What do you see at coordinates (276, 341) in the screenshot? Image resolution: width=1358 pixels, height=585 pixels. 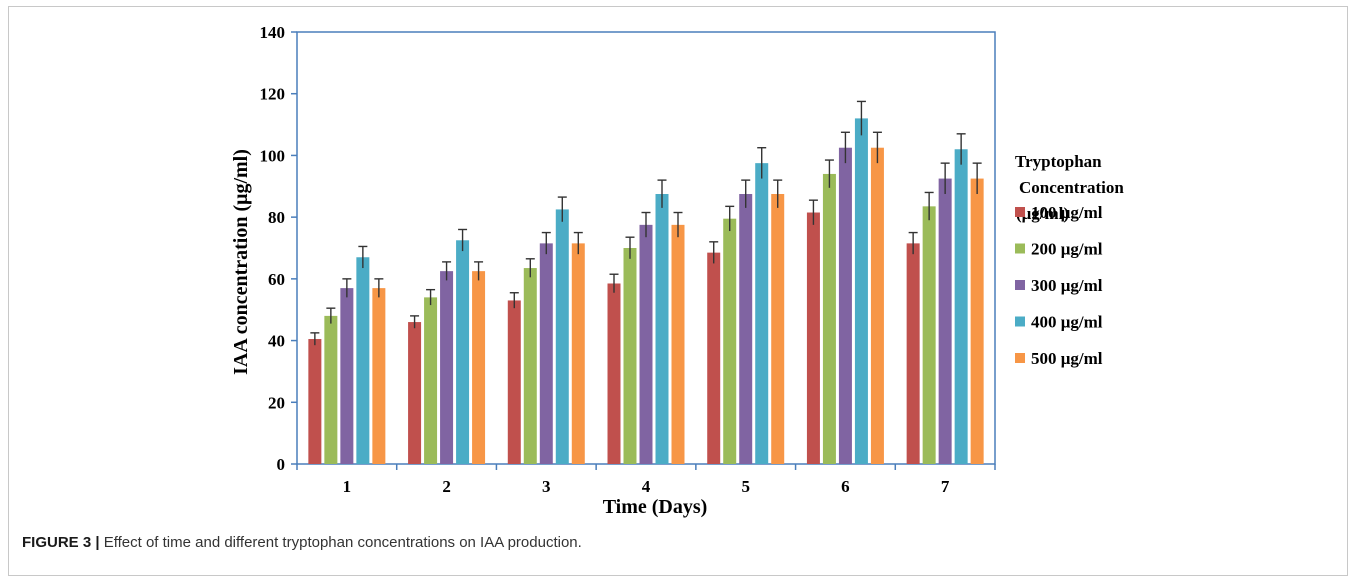 I see `y-tick-label: 40` at bounding box center [276, 341].